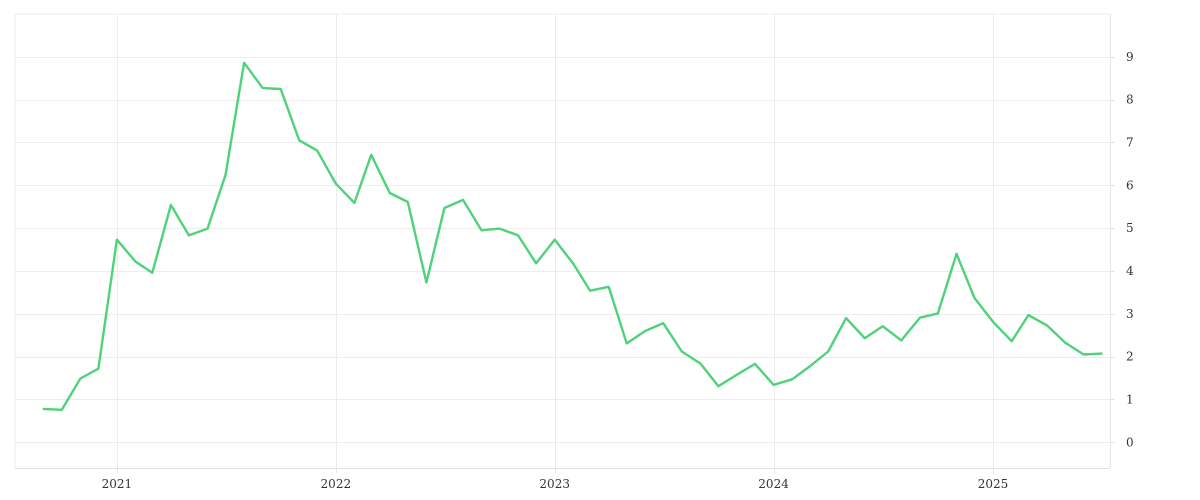  What do you see at coordinates (117, 484) in the screenshot?
I see `x-tick-label: 2021` at bounding box center [117, 484].